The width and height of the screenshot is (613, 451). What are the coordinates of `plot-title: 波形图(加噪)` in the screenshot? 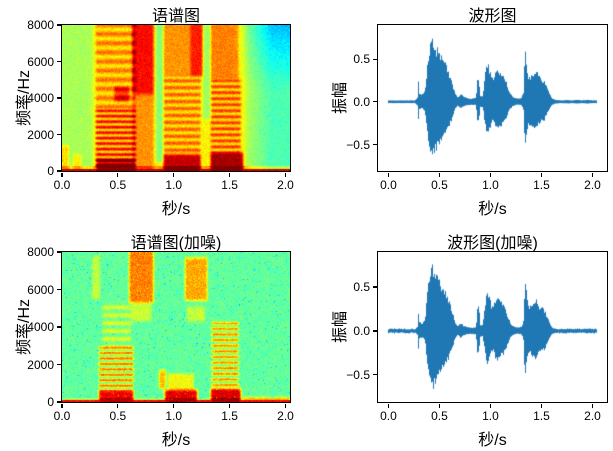 It's located at (492, 243).